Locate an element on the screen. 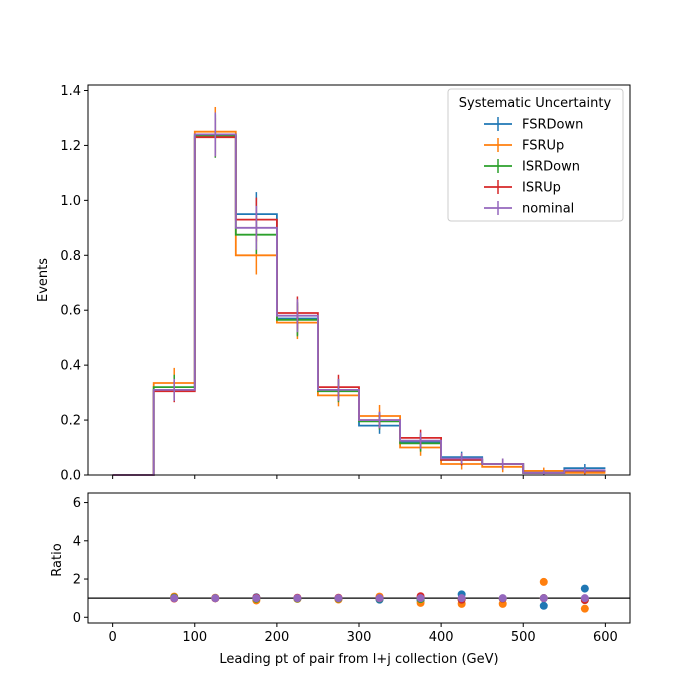 The height and width of the screenshot is (700, 700). bottom-x-ticks: 0 100 200 300 400 500 600 is located at coordinates (363, 634).